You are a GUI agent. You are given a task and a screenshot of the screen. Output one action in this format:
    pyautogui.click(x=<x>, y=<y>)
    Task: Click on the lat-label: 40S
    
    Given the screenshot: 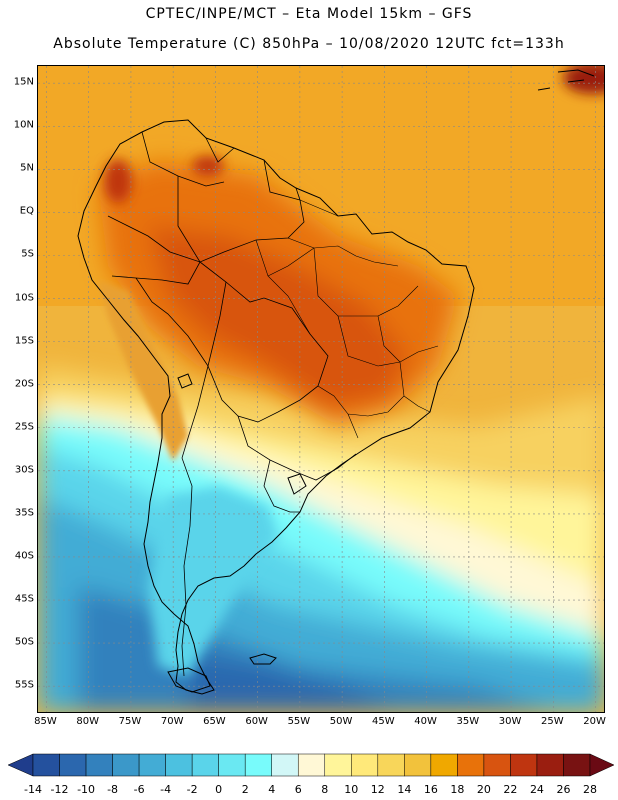 What is the action you would take?
    pyautogui.click(x=24, y=556)
    